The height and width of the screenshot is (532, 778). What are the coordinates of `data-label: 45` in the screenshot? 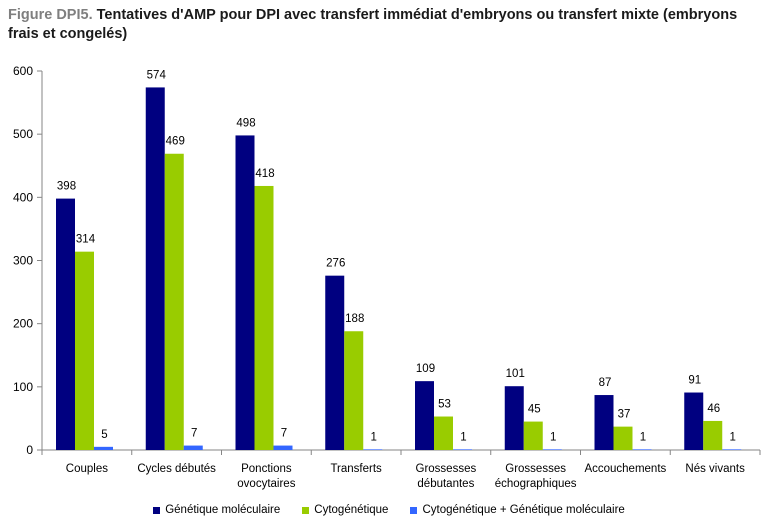 It's located at (534, 410).